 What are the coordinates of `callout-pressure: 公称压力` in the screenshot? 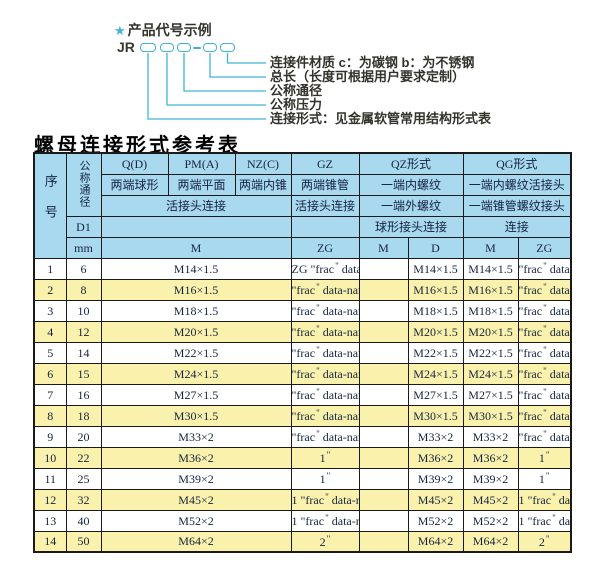 It's located at (296, 104).